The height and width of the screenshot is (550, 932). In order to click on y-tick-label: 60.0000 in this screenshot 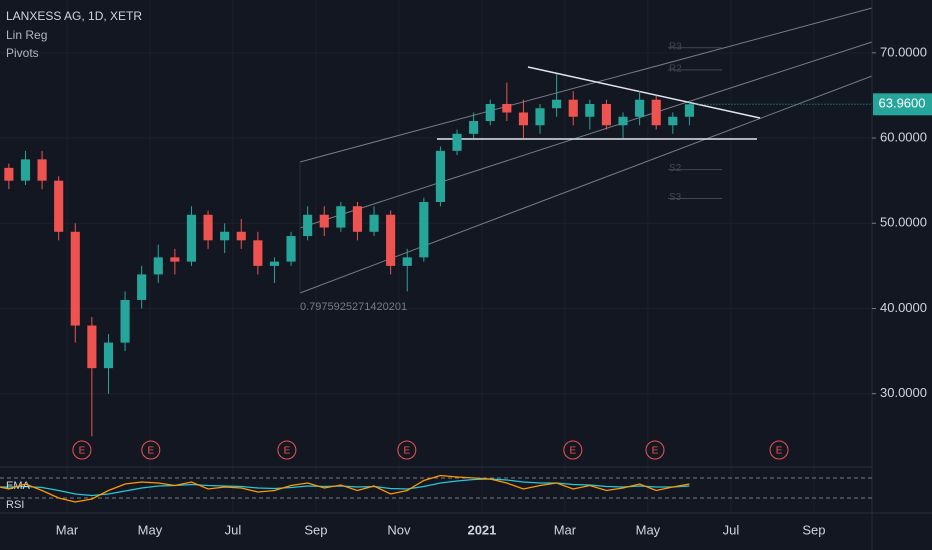, I will do `click(903, 136)`.